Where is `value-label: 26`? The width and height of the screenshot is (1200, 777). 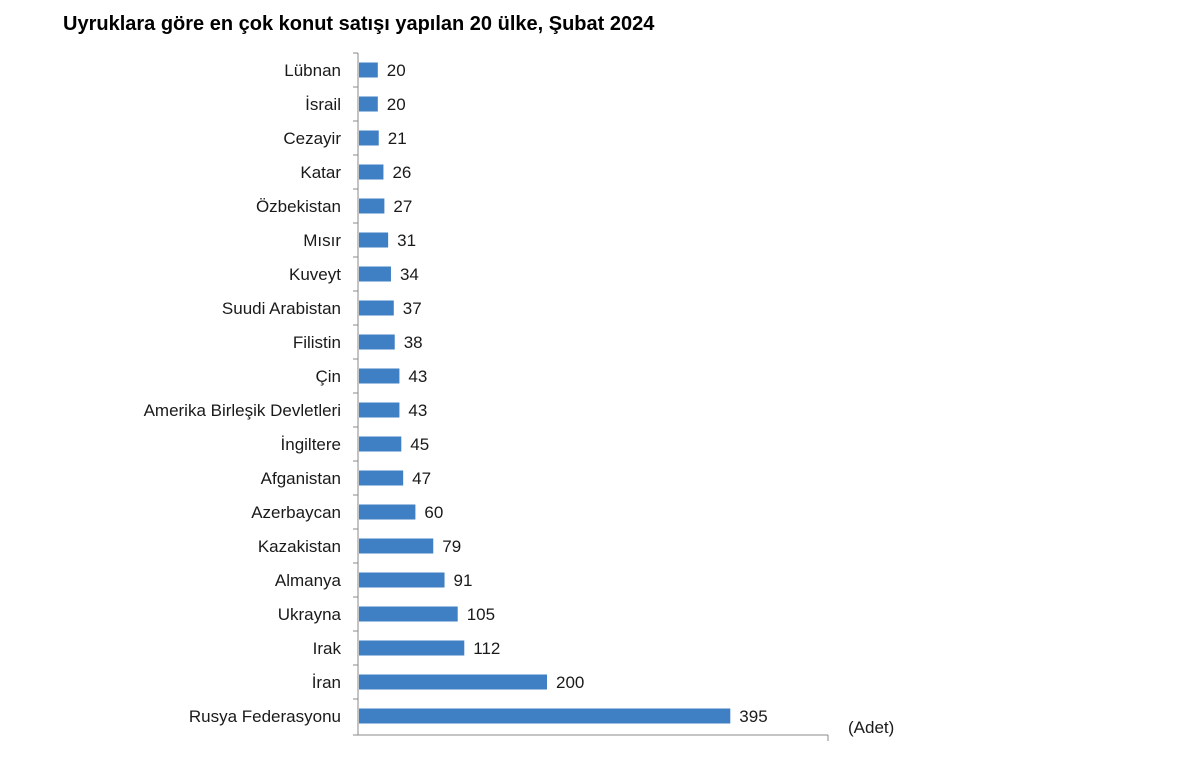
value-label: 26 is located at coordinates (401, 172).